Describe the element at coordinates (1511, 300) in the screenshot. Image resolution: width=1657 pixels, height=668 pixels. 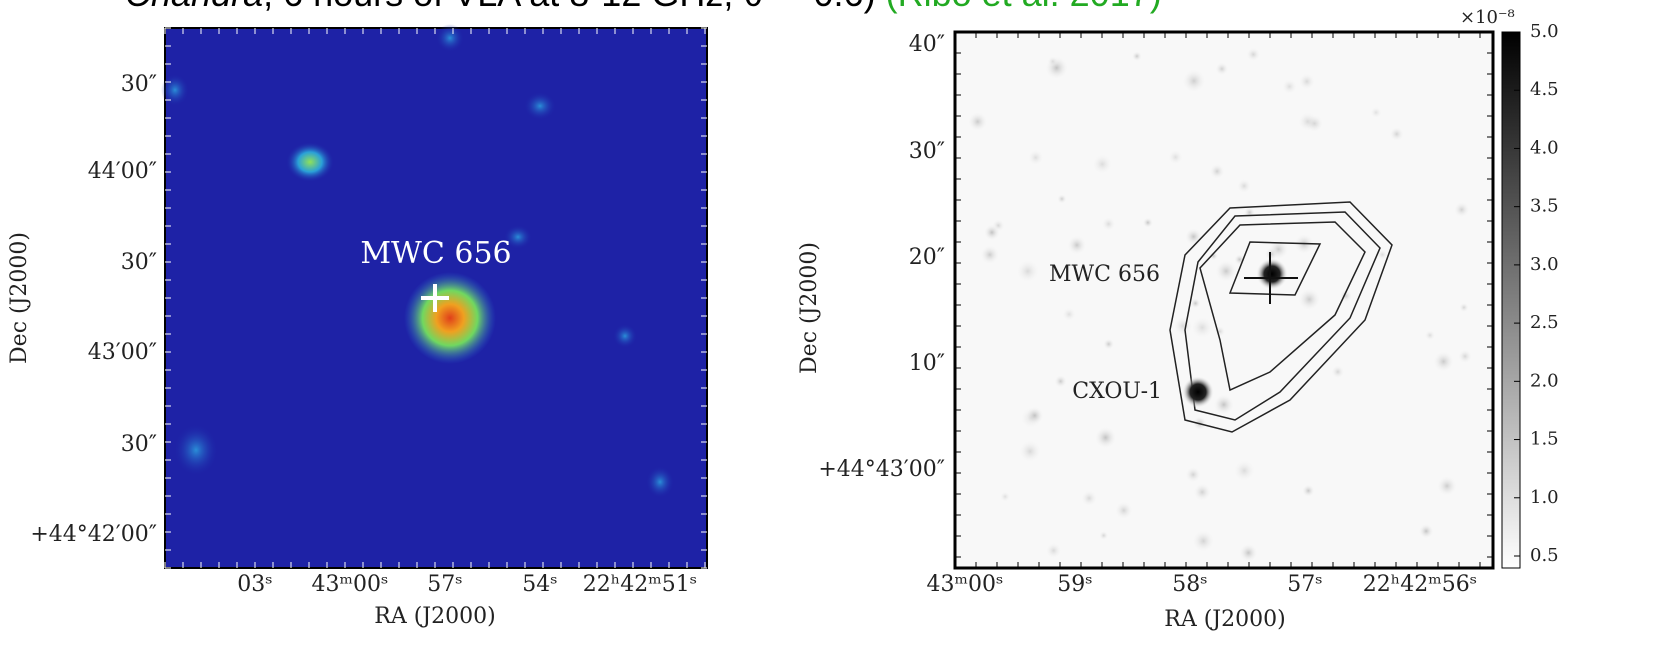
I see `colorbar` at that location.